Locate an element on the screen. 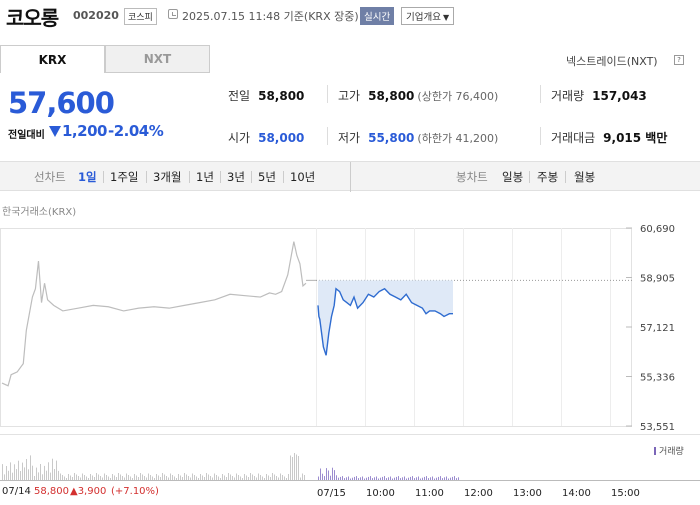 This screenshot has height=505, width=700. x-tick-label: 07/15 is located at coordinates (331, 493).